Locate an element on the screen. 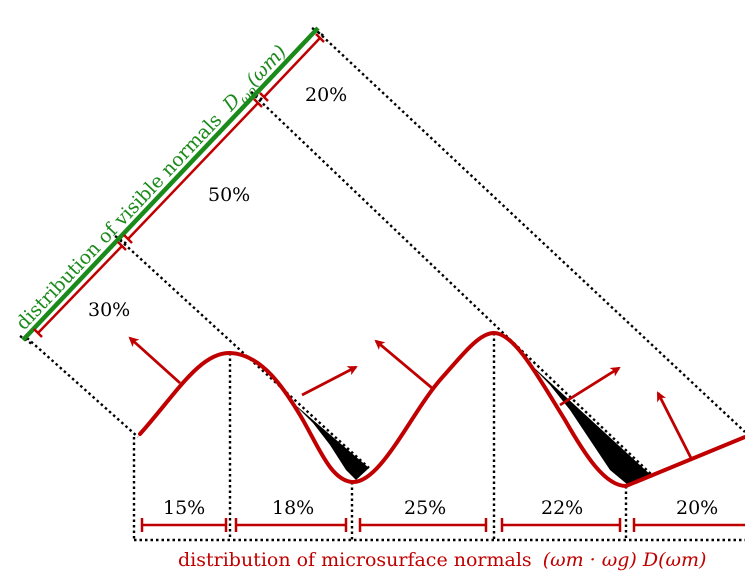 The image size is (745, 577). visible-segment-label-3: 20% is located at coordinates (326, 95).